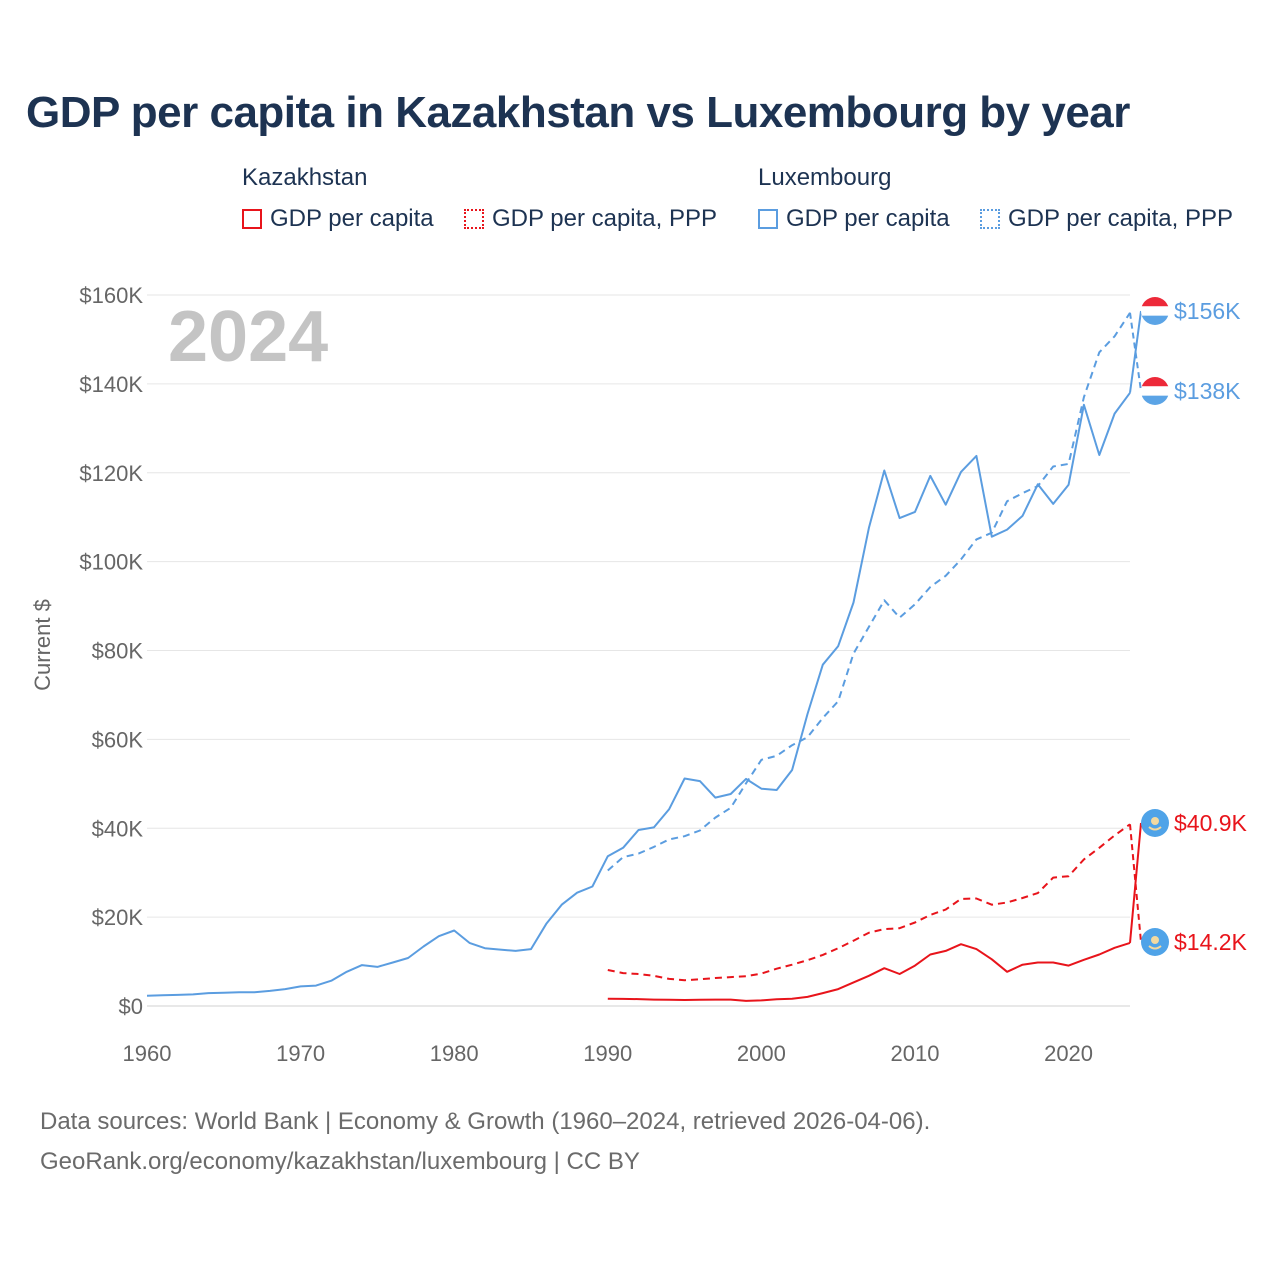 The image size is (1280, 1280). What do you see at coordinates (118, 828) in the screenshot?
I see `y-tick-label: $40K` at bounding box center [118, 828].